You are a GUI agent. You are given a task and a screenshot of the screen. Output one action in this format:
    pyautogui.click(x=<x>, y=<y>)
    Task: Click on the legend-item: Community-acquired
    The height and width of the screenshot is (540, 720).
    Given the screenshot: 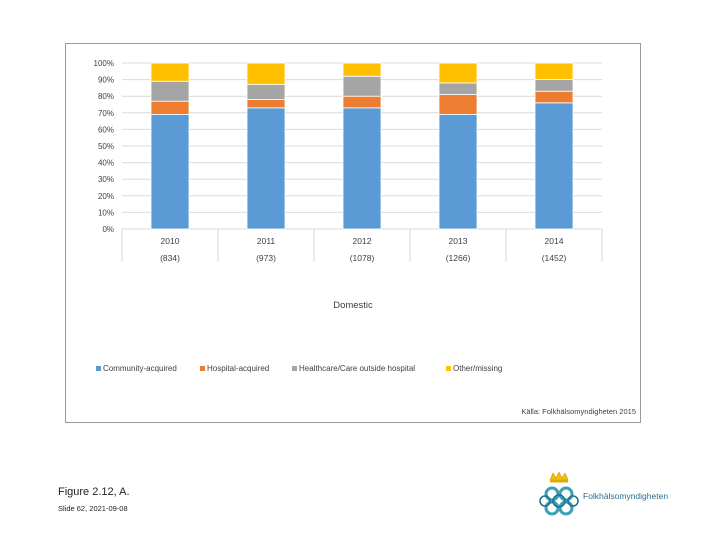 What is the action you would take?
    pyautogui.click(x=136, y=368)
    